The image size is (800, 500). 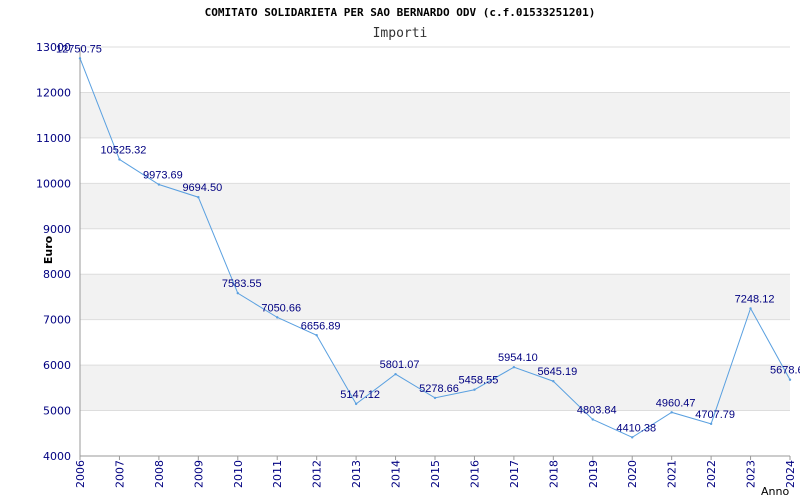 I want to click on x-tick-label: 2014, so click(x=396, y=474).